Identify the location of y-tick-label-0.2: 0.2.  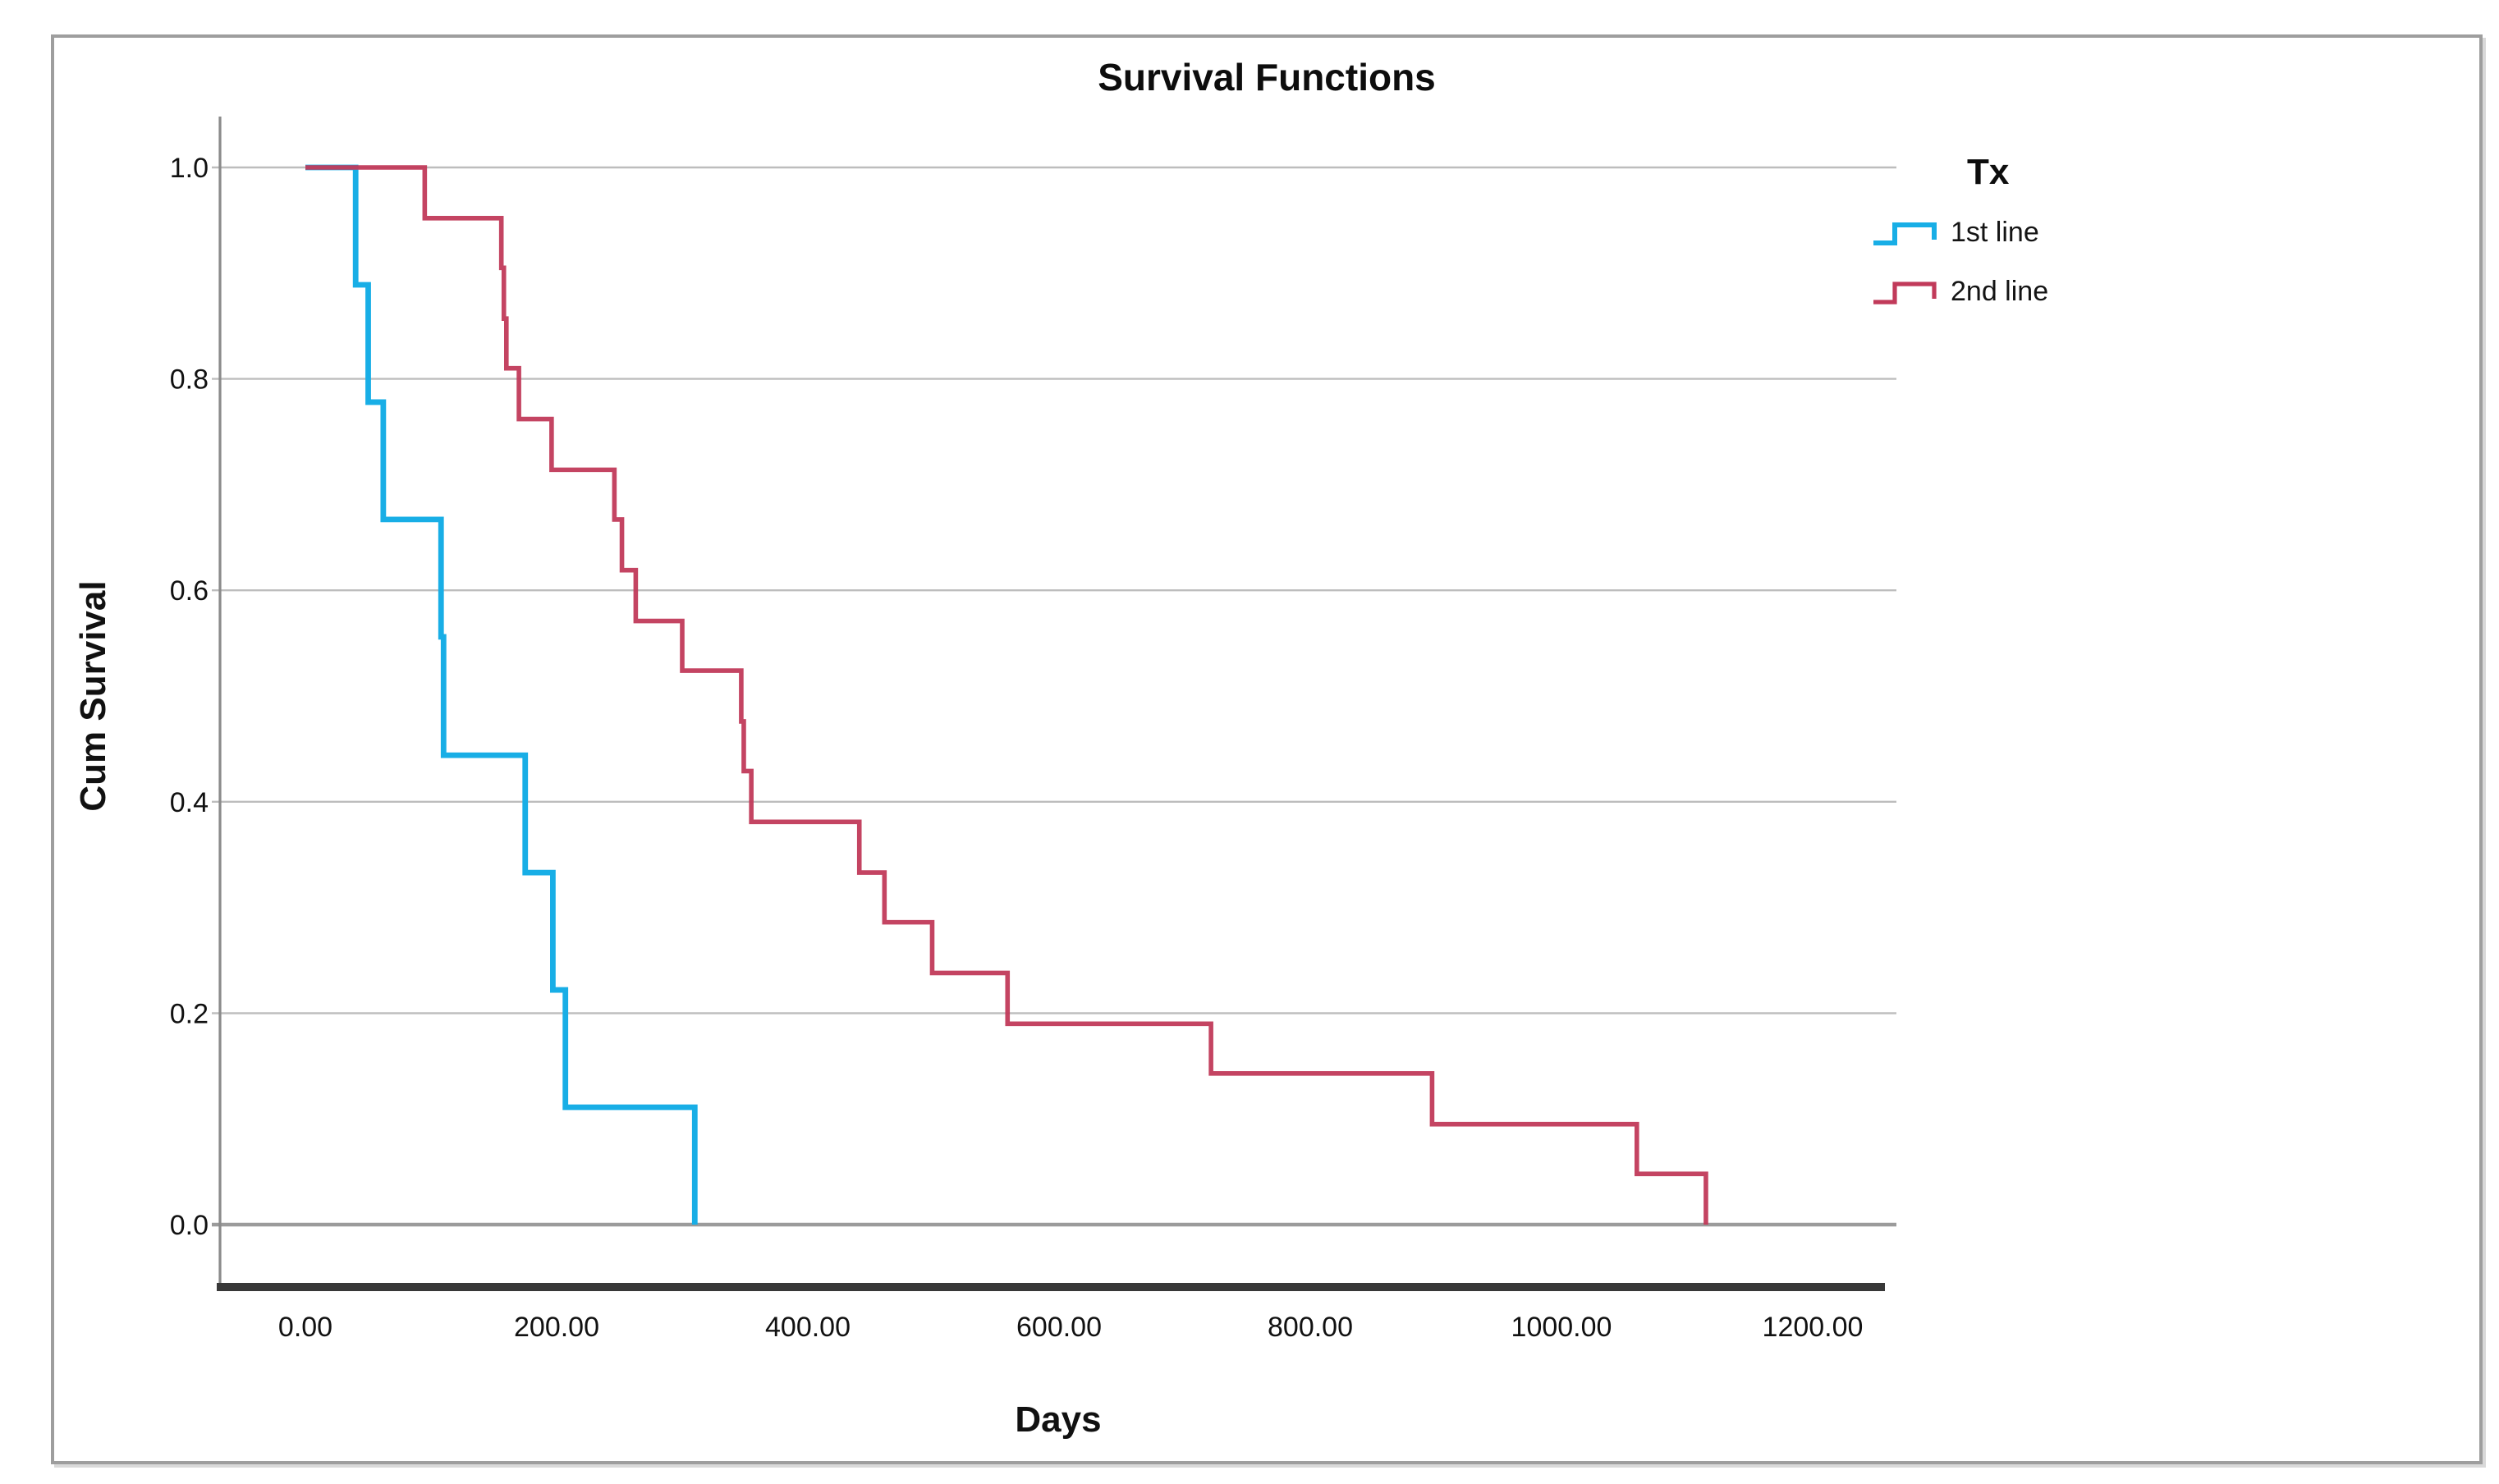
(189, 1013).